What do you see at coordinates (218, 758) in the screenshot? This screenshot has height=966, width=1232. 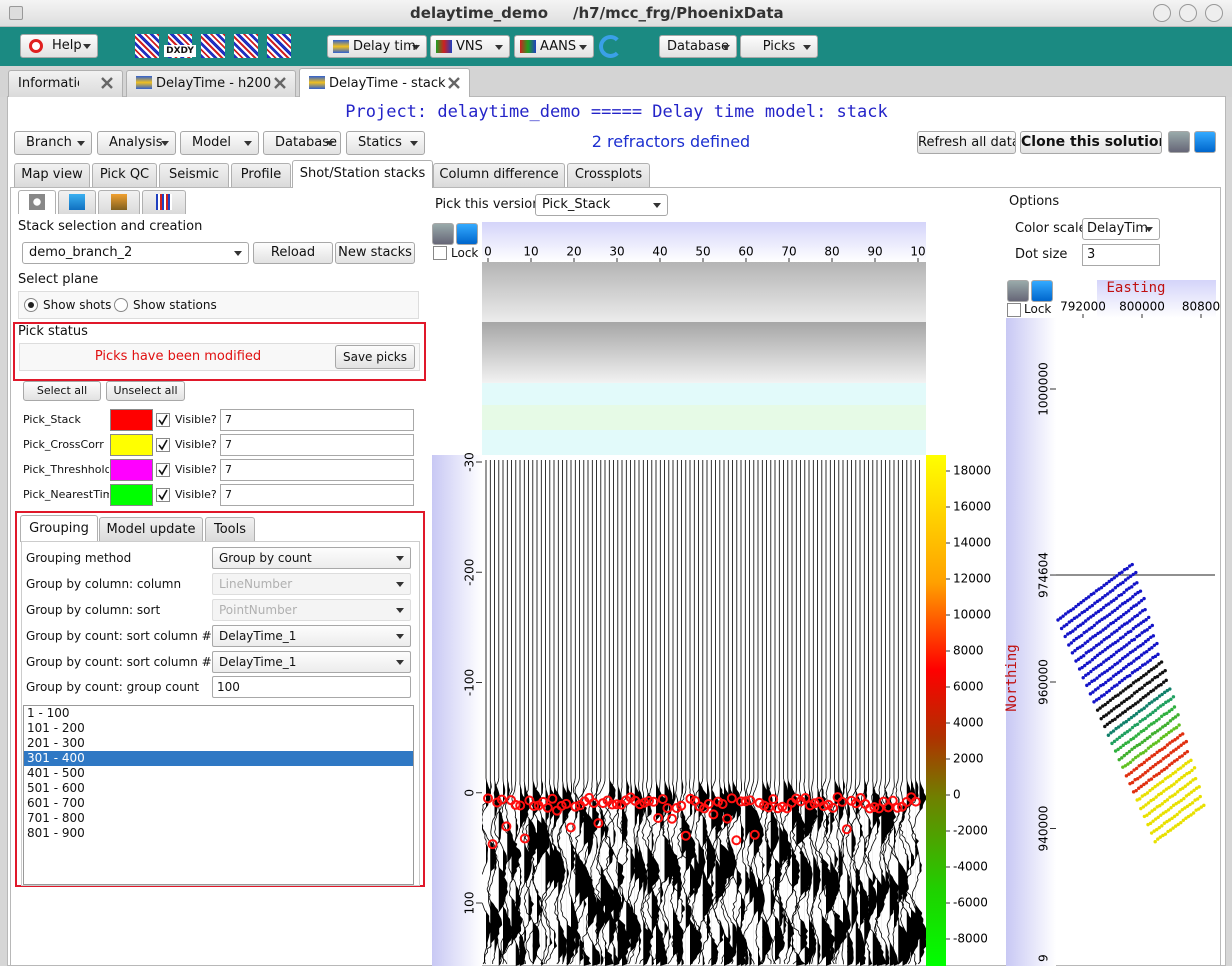 I see `group-item: 301 - 400` at bounding box center [218, 758].